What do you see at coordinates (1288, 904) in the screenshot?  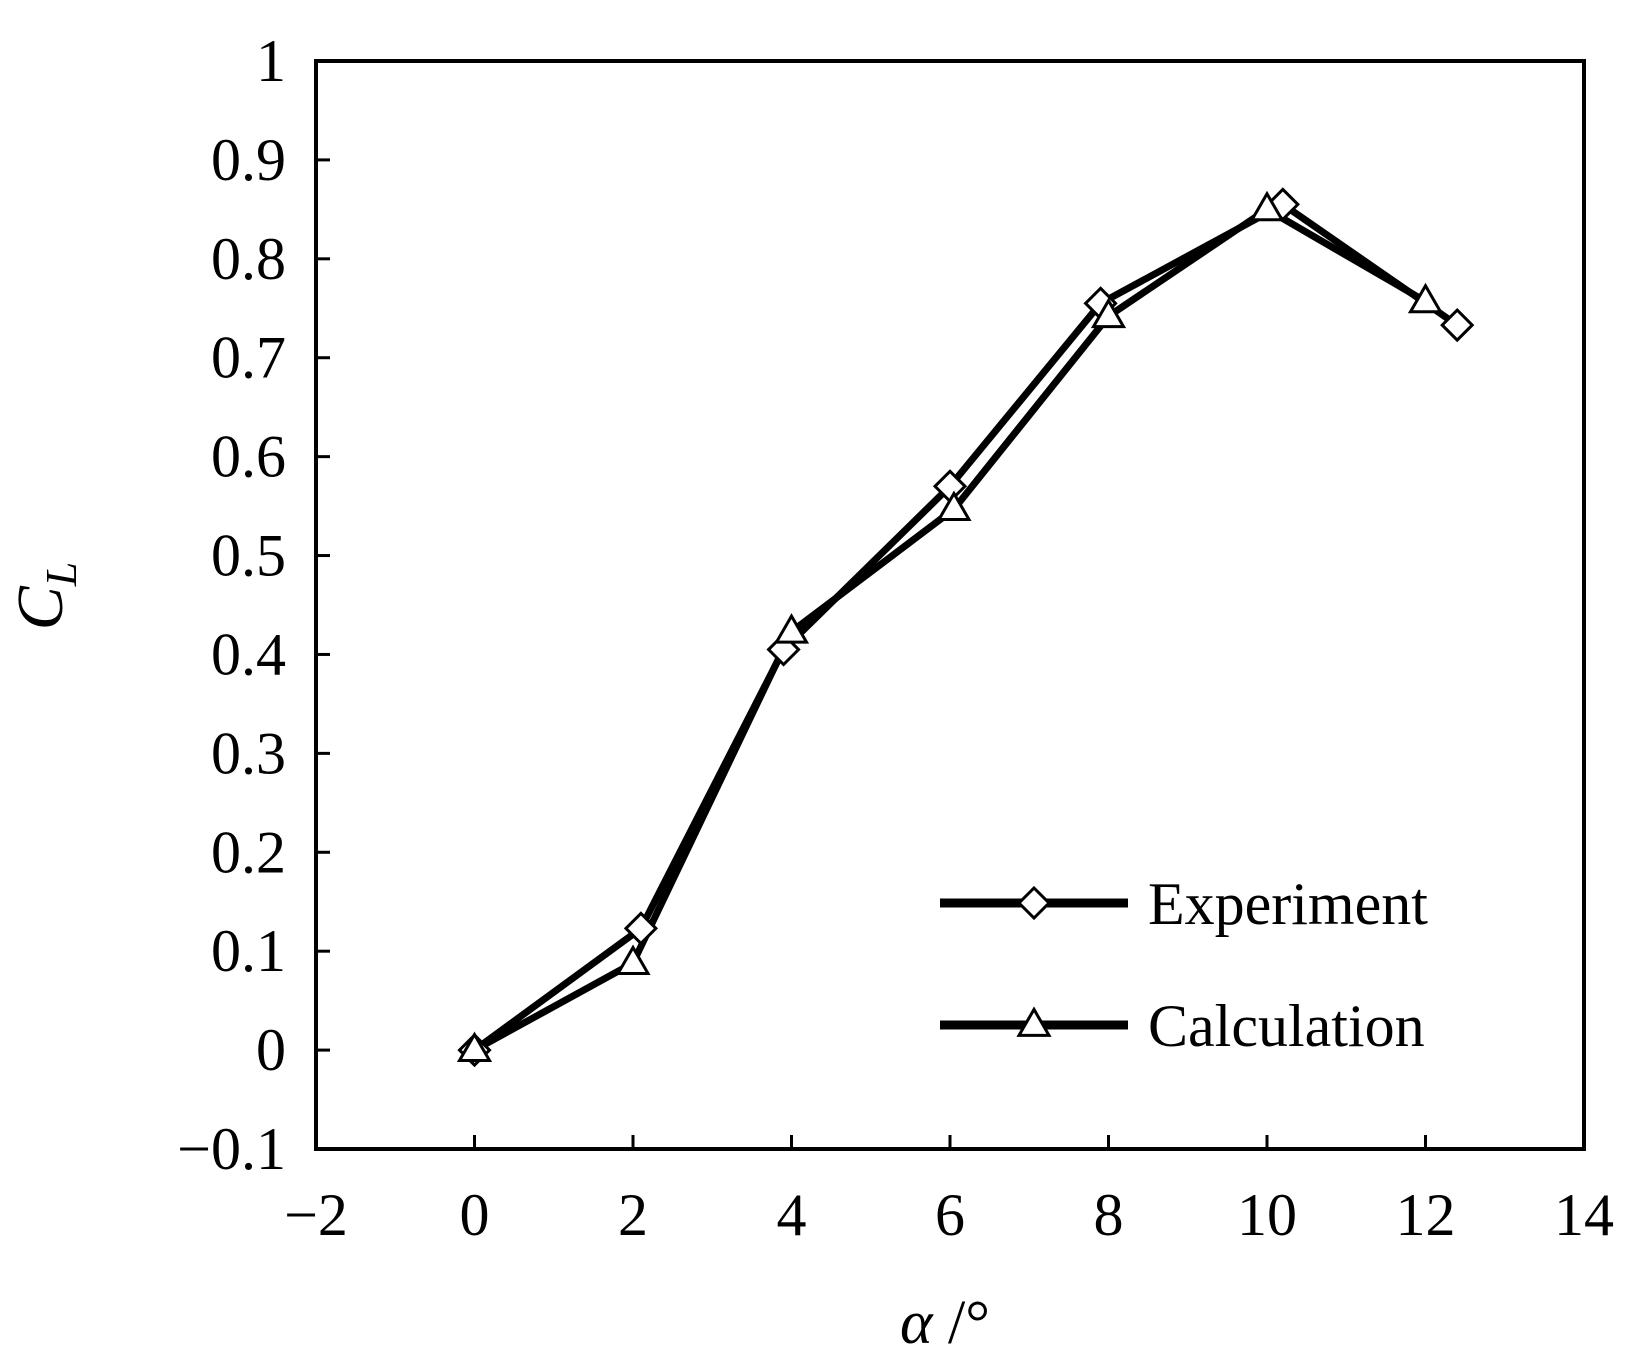 I see `legend-label: Experiment` at bounding box center [1288, 904].